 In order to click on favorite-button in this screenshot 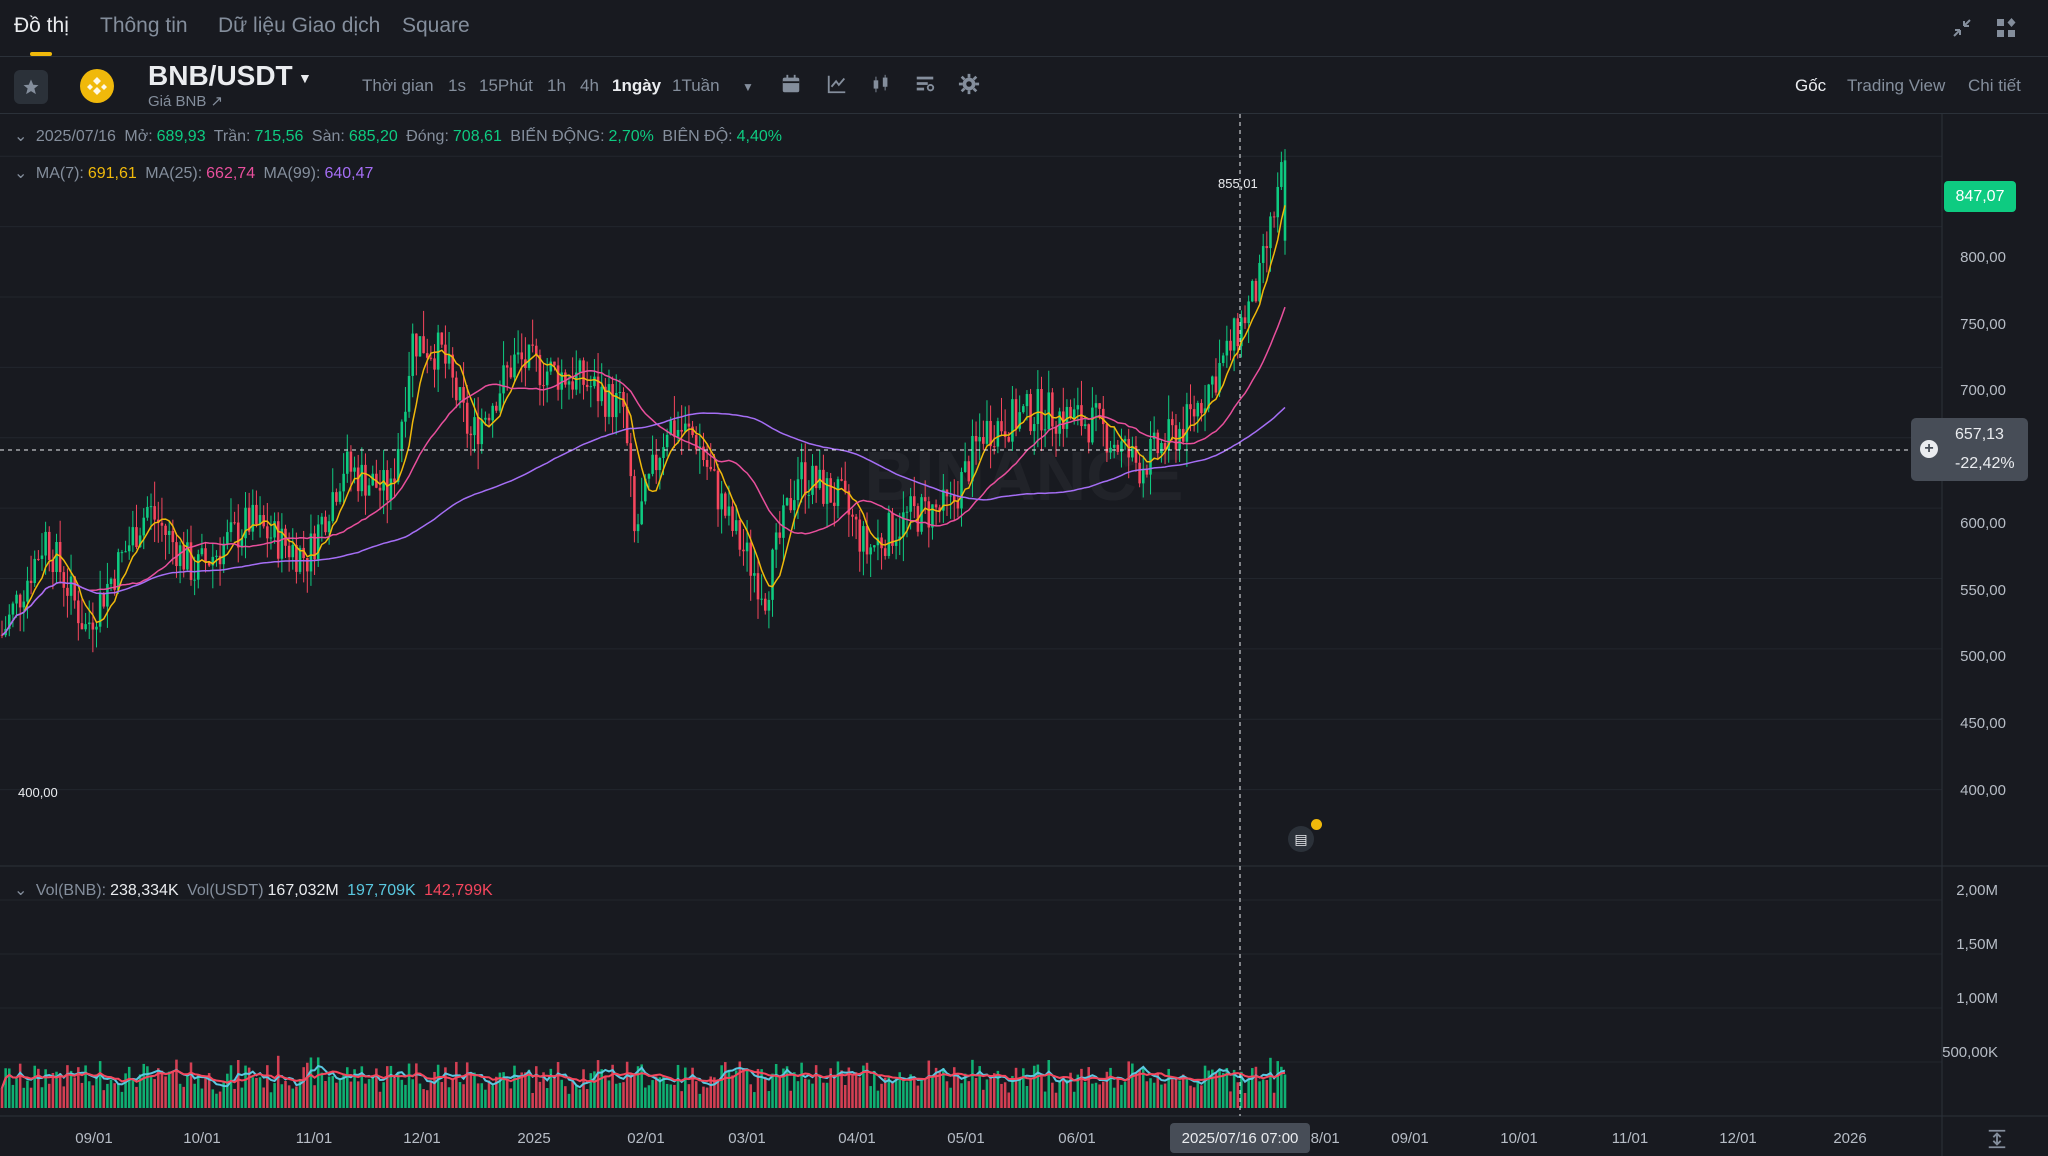, I will do `click(31, 87)`.